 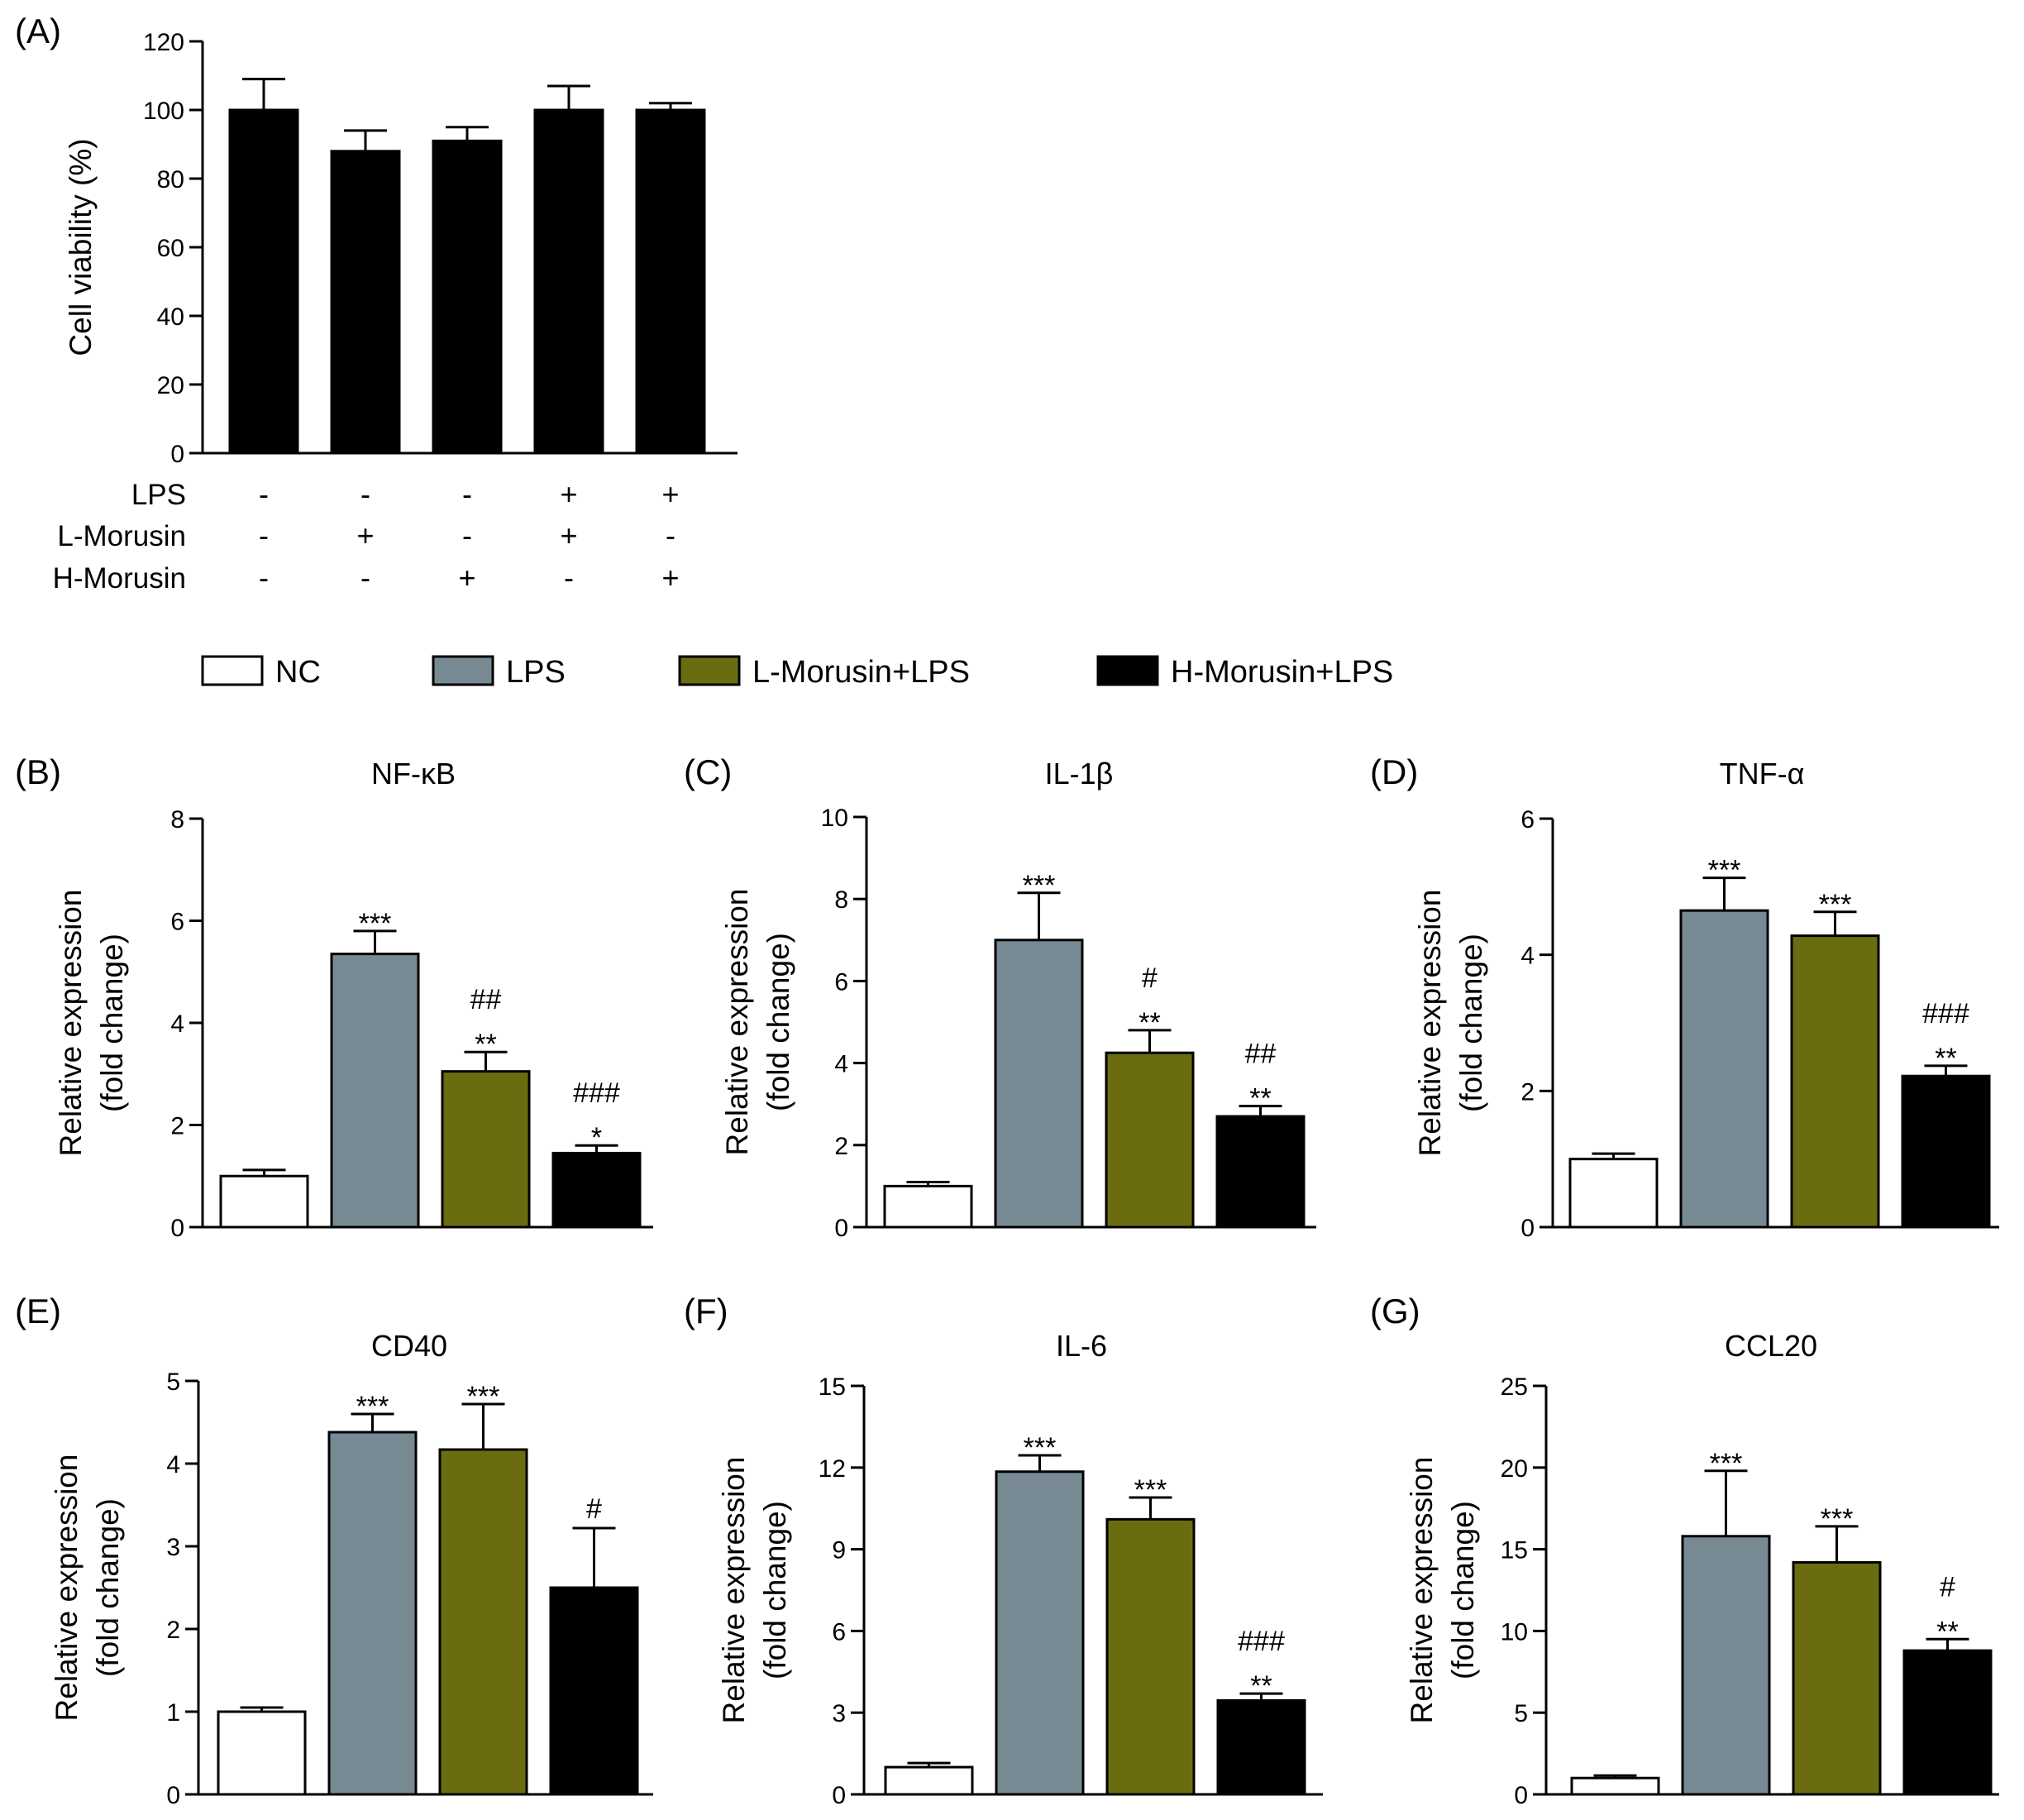 What do you see at coordinates (536, 672) in the screenshot?
I see `legend-label-lps: LPS` at bounding box center [536, 672].